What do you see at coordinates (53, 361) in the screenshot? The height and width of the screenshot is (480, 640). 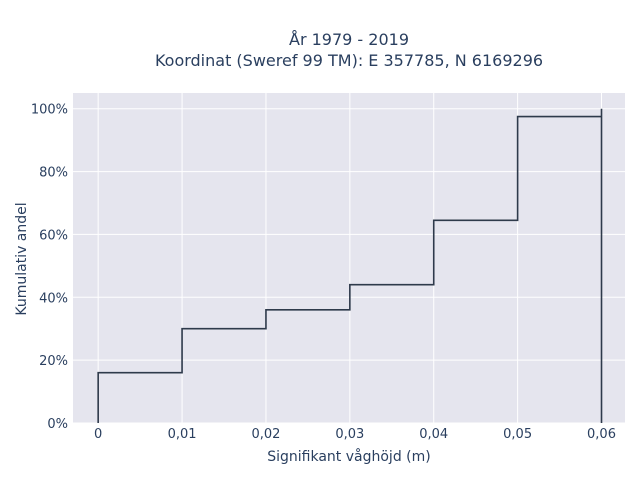 I see `y-tick-label-1: 20%` at bounding box center [53, 361].